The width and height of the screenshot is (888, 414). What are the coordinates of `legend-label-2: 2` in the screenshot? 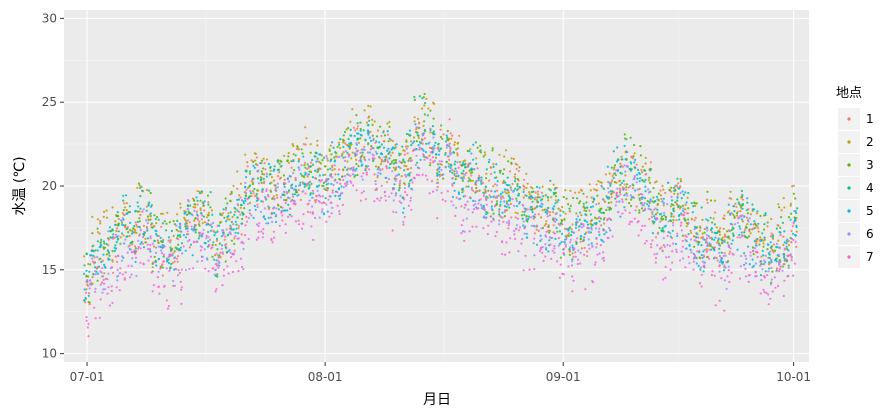 It's located at (870, 142).